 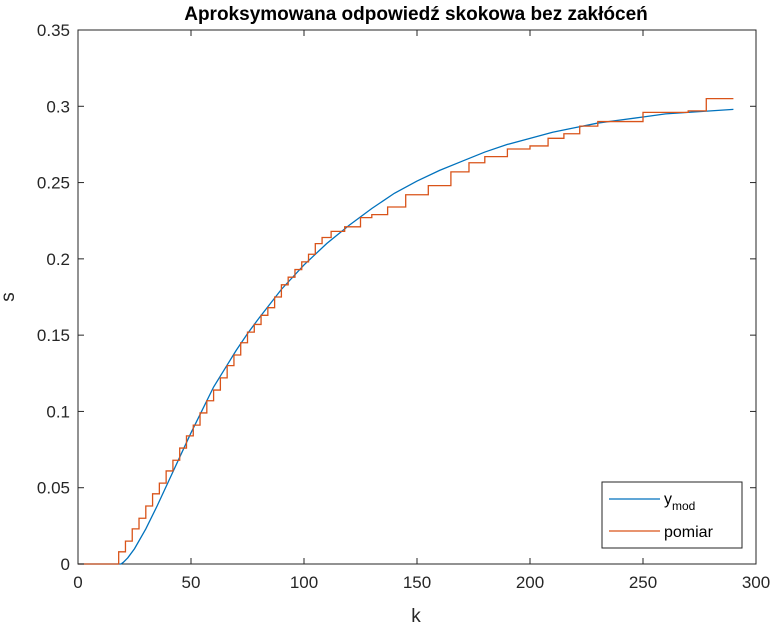 I want to click on y-tick-label: 0.25, so click(x=53, y=183).